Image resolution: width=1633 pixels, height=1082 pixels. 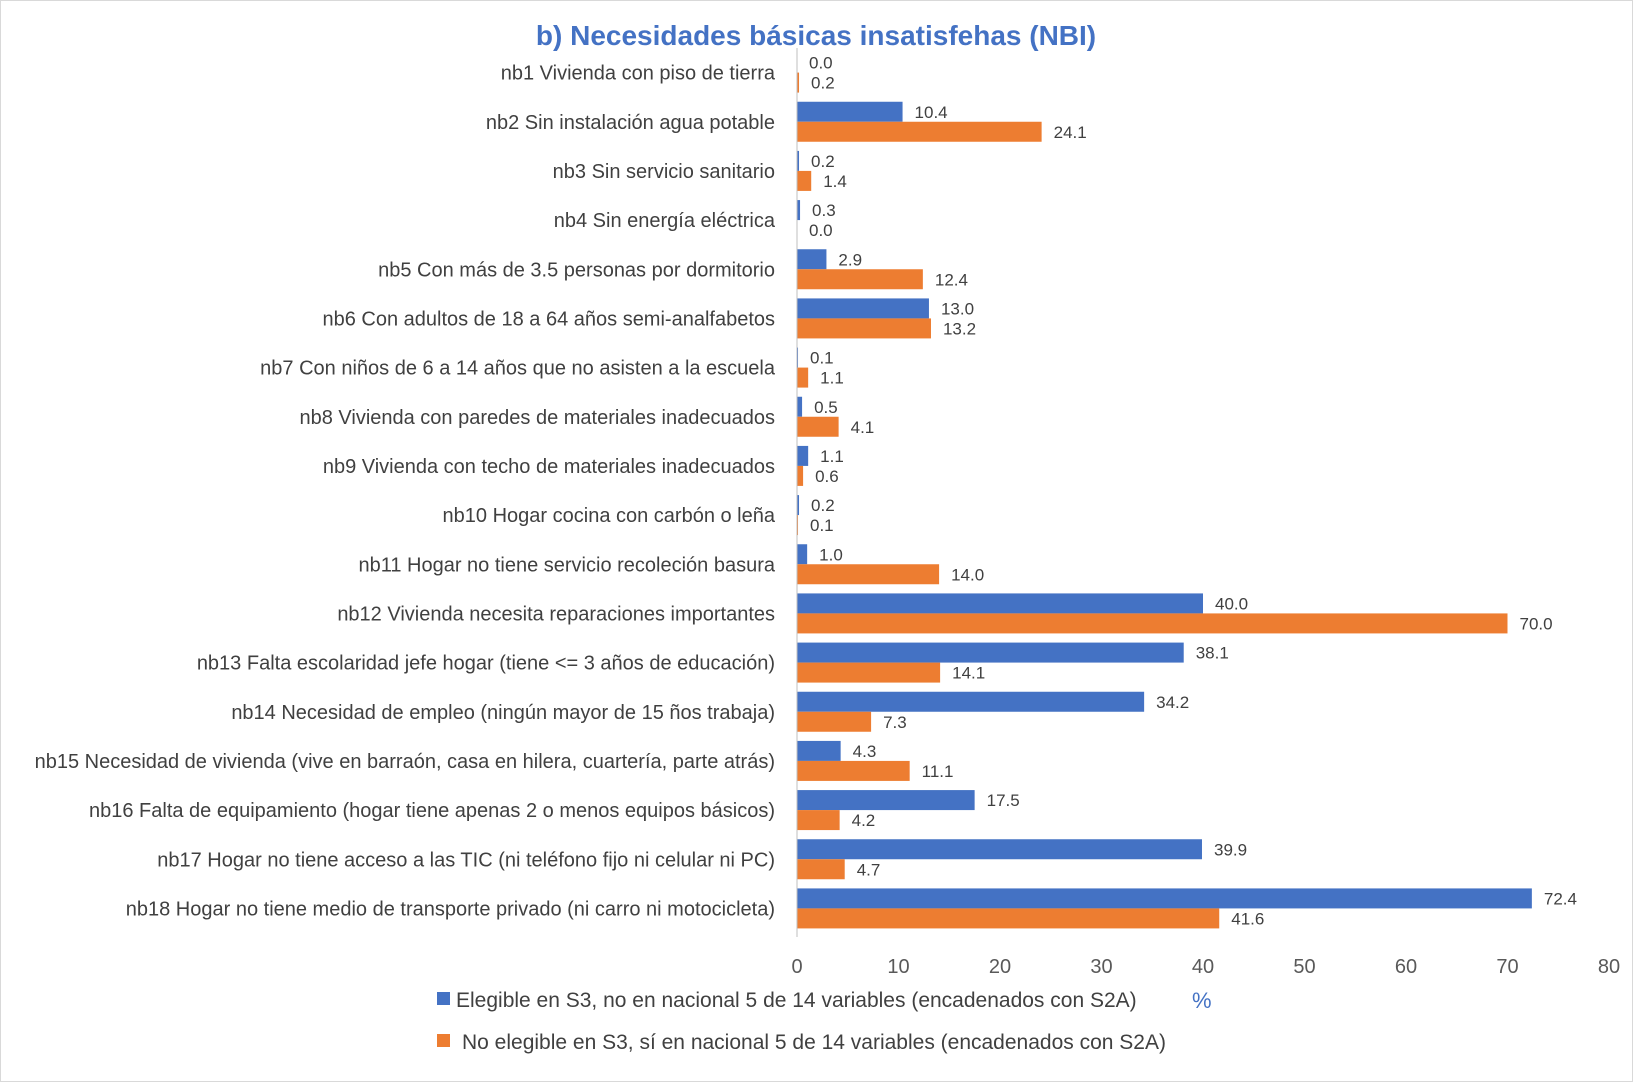 I want to click on category-label: nb3 Sin servicio sanitario, so click(x=664, y=172).